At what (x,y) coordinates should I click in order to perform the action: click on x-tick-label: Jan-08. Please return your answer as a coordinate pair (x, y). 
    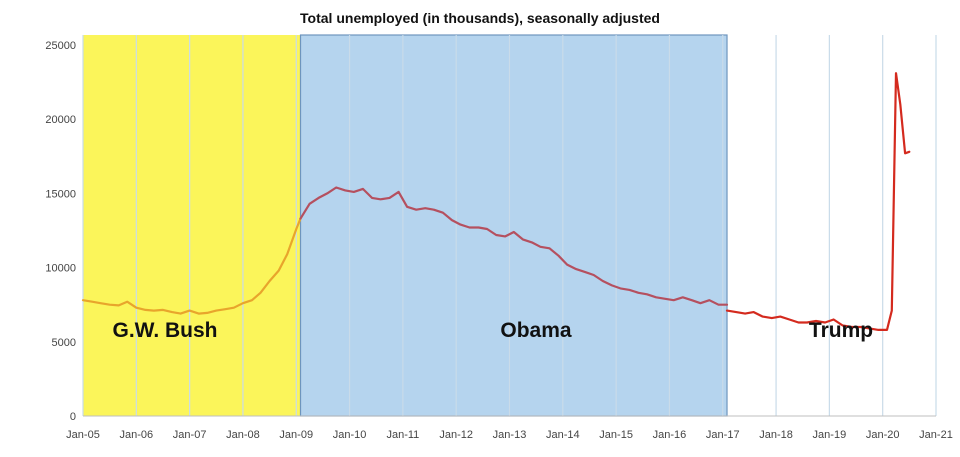
    Looking at the image, I should click on (243, 435).